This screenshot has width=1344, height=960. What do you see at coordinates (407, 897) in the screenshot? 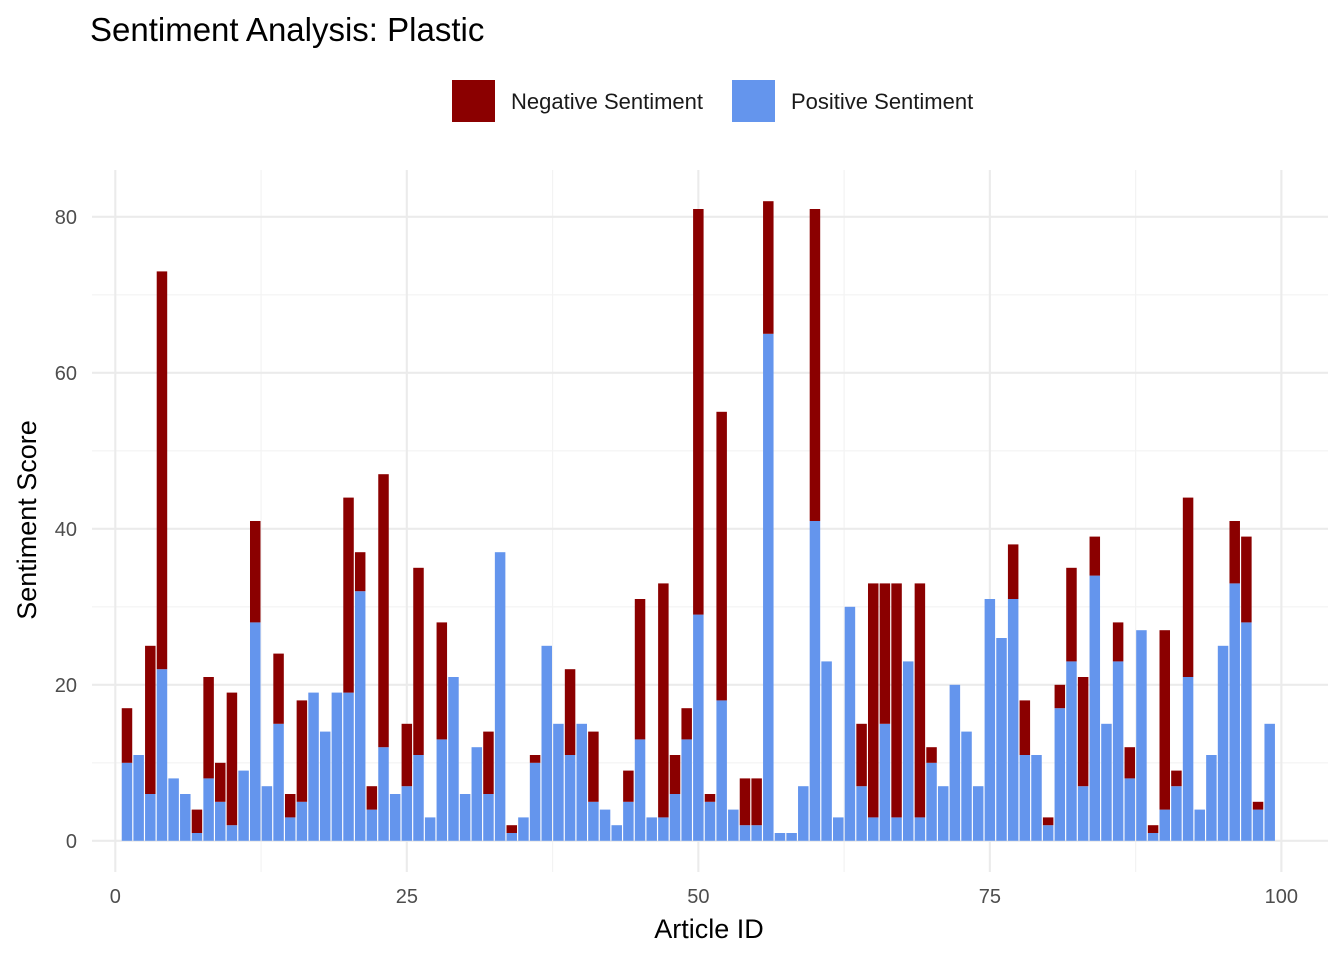
I see `x-tick-label: 25` at bounding box center [407, 897].